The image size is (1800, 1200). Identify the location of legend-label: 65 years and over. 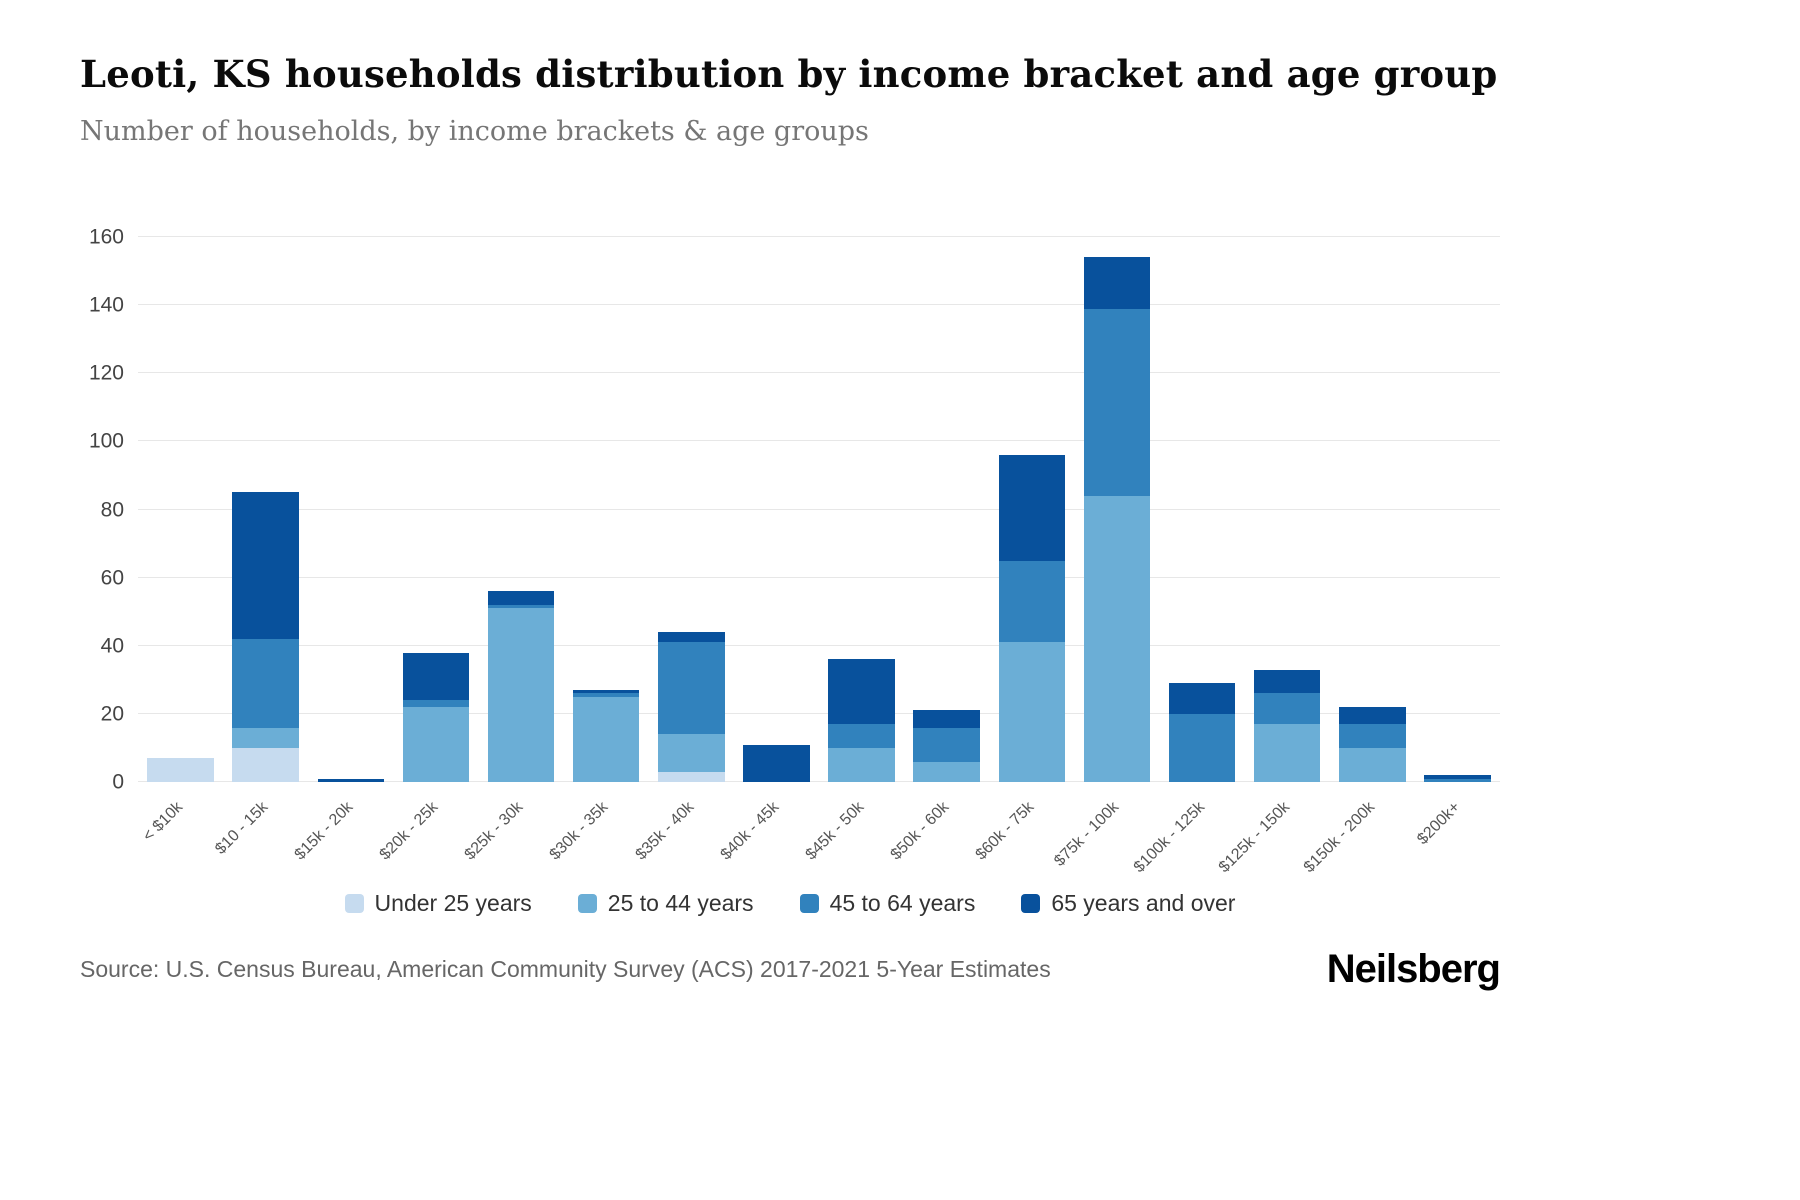
(1143, 903).